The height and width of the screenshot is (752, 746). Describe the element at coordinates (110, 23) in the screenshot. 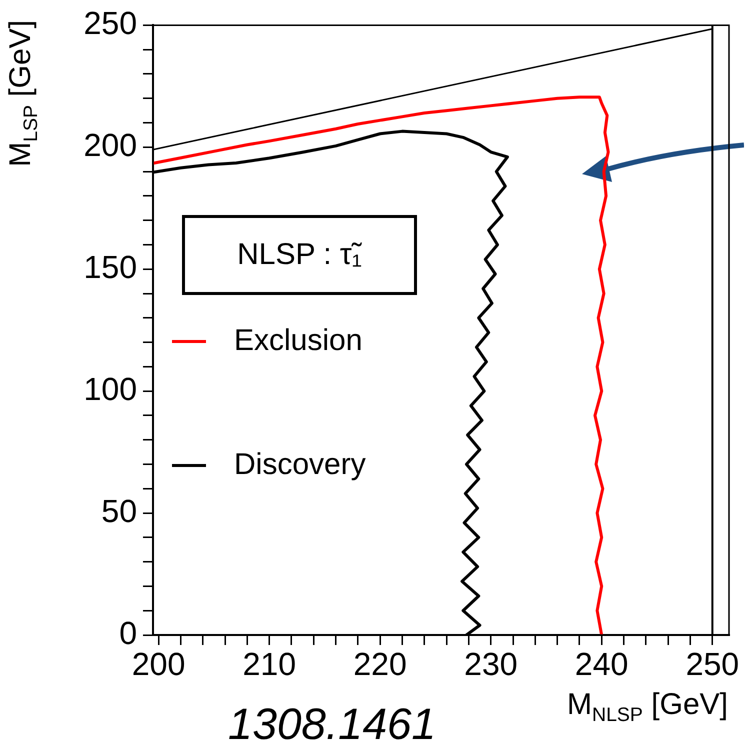

I see `y-tick-label: 250` at that location.